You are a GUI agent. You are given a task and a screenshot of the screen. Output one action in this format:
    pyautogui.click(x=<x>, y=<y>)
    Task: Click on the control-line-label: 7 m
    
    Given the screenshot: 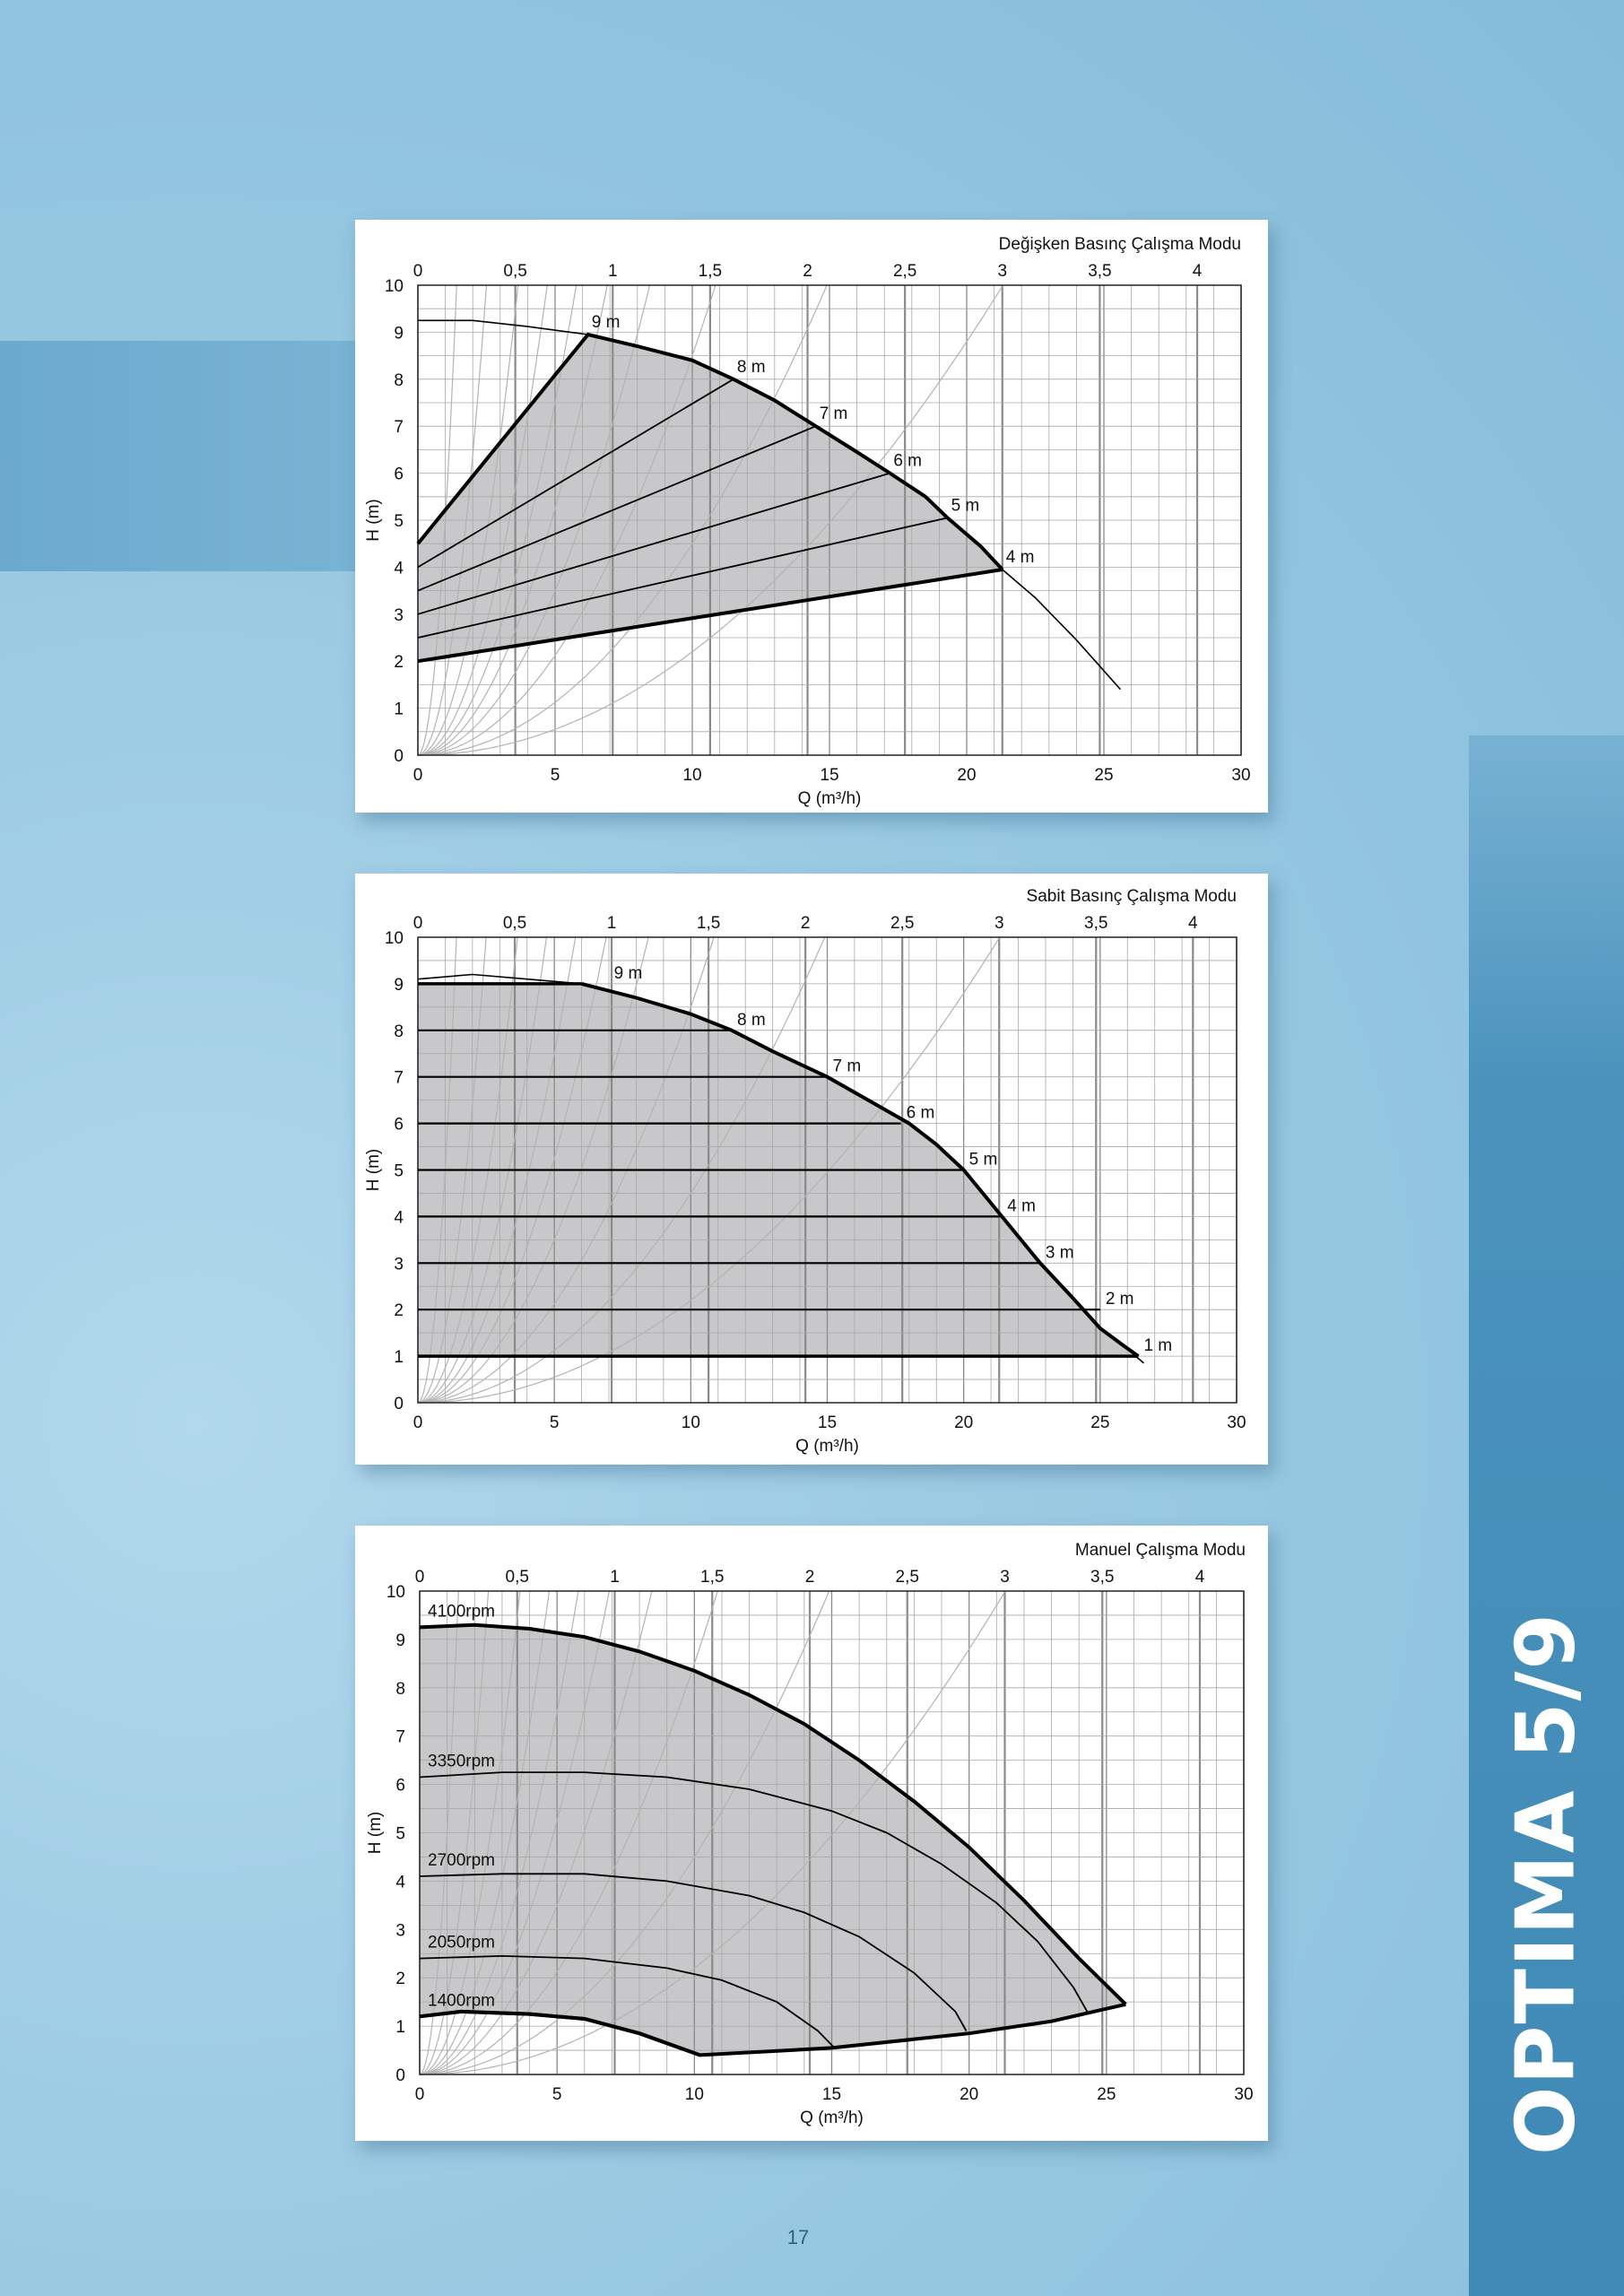 What is the action you would take?
    pyautogui.click(x=834, y=413)
    